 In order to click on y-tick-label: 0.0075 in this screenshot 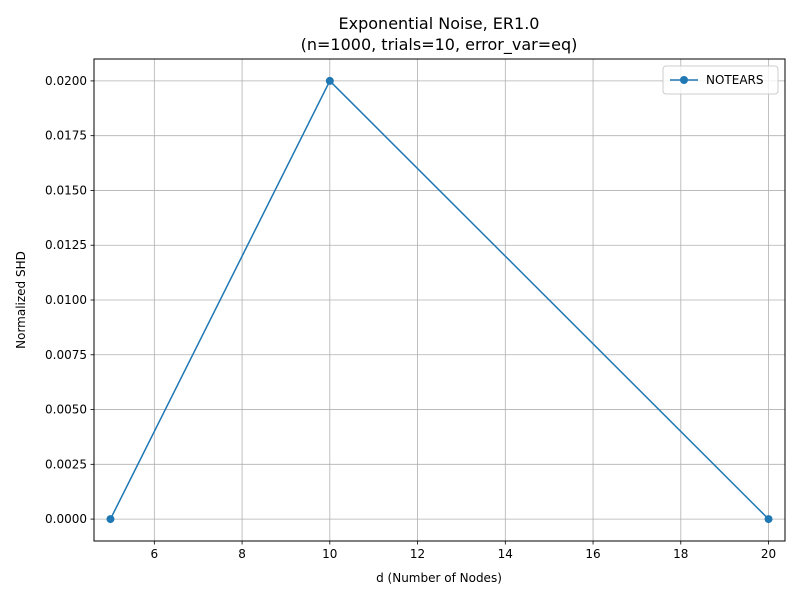, I will do `click(66, 355)`.